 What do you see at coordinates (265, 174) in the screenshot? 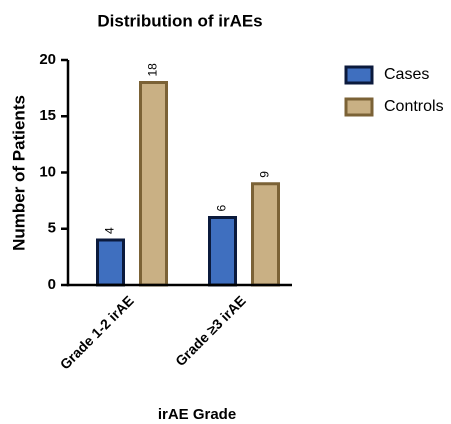
I see `data-label: 9` at bounding box center [265, 174].